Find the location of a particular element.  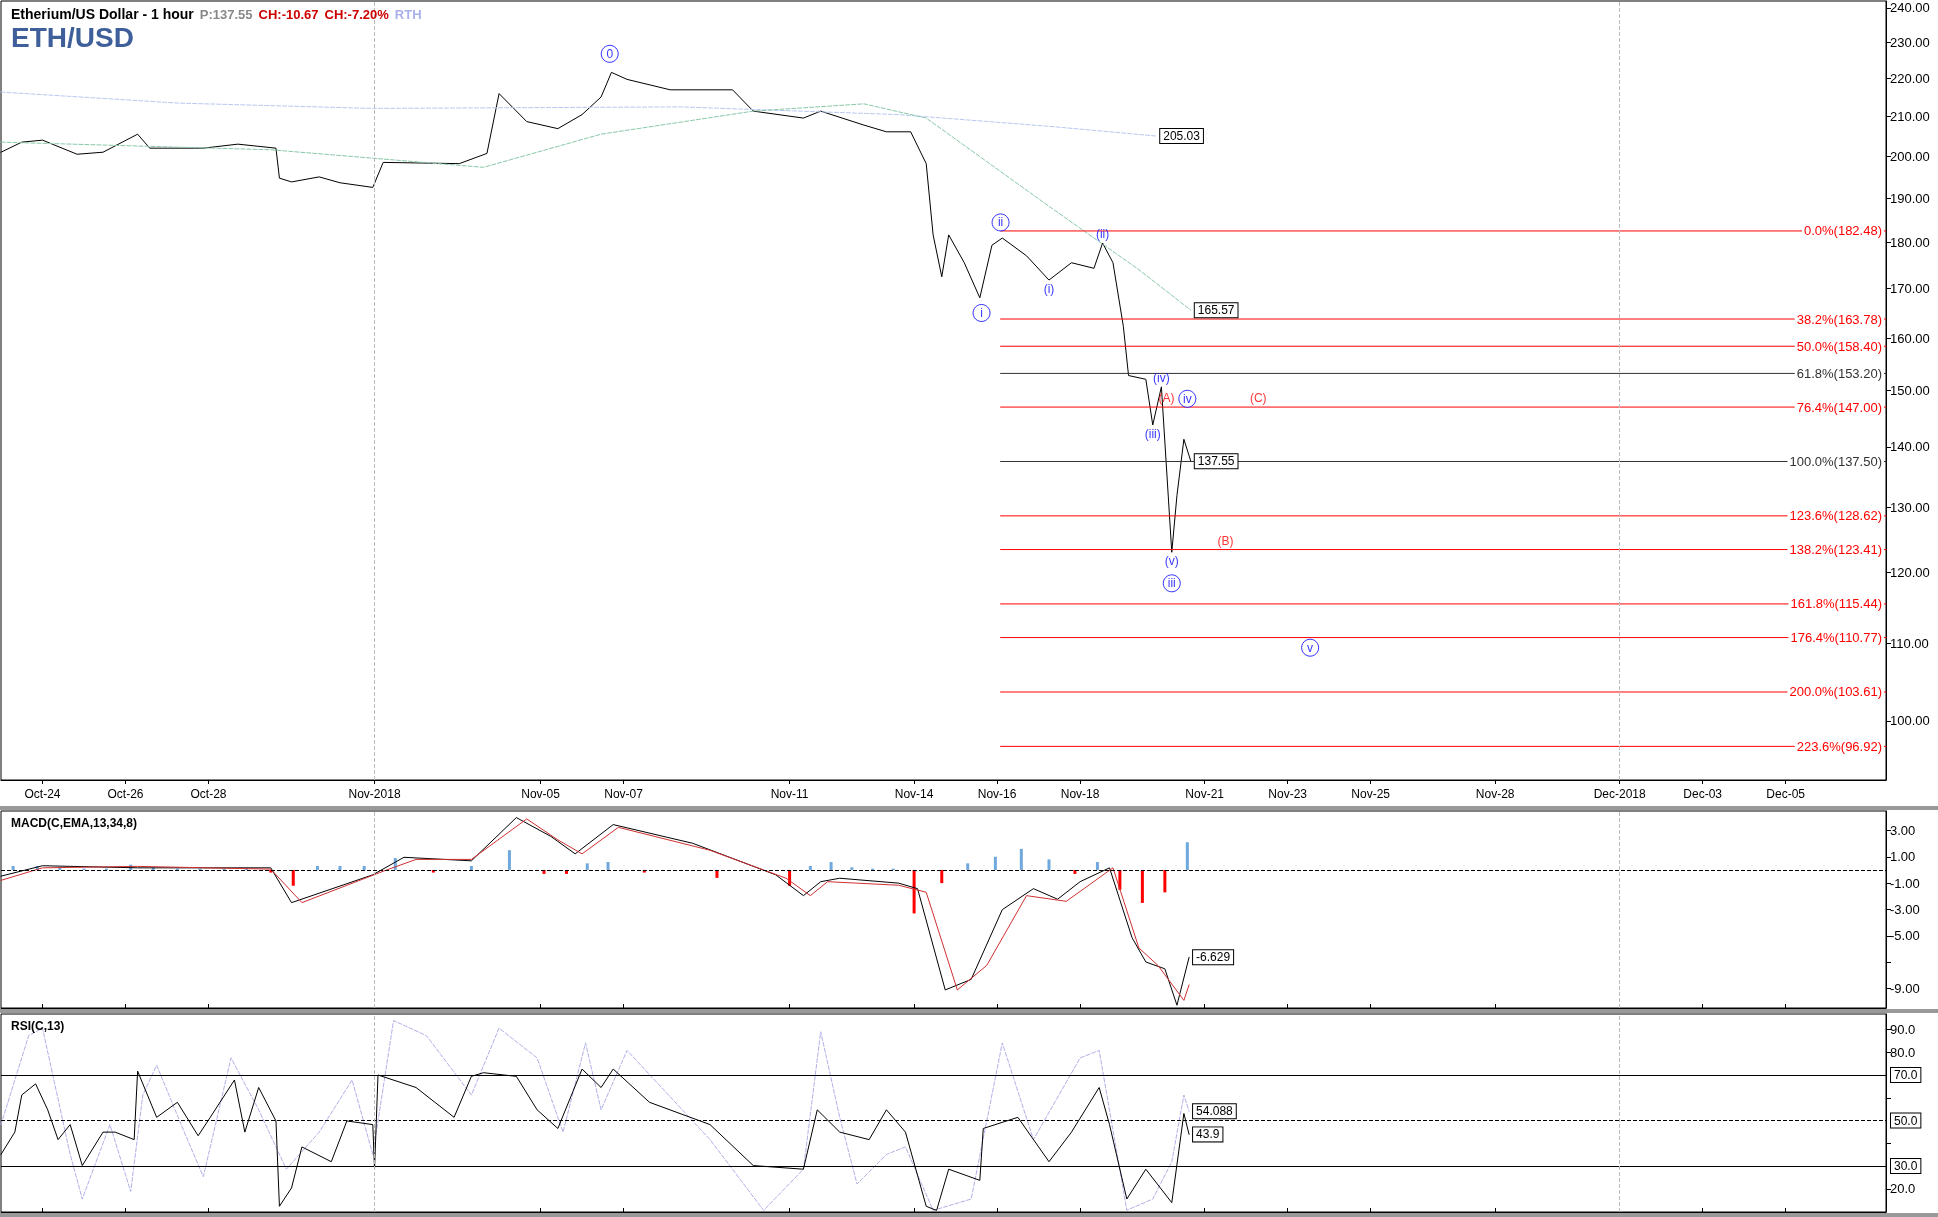

y-tick-label: -5.00 is located at coordinates (1905, 936).